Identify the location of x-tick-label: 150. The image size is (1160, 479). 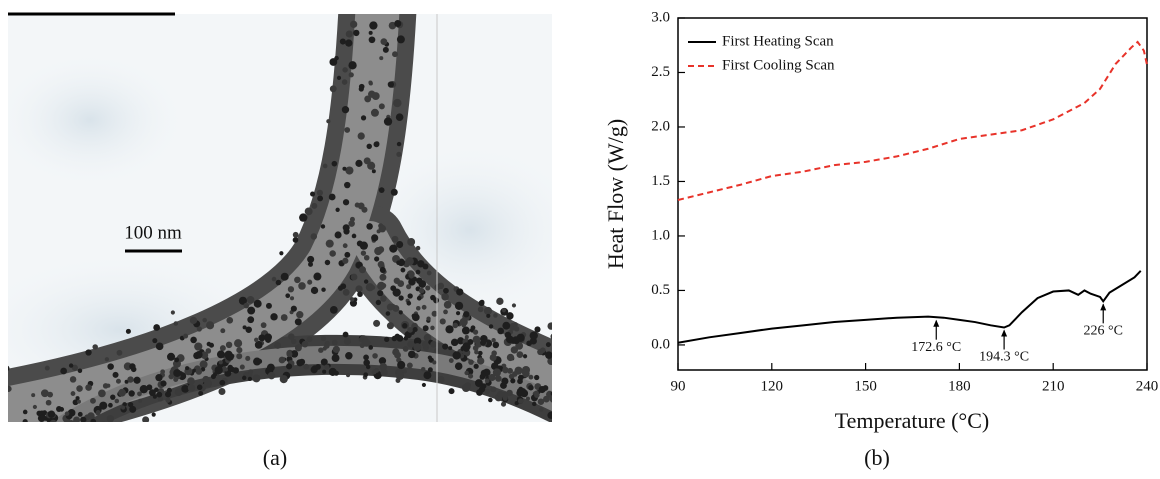
(865, 386).